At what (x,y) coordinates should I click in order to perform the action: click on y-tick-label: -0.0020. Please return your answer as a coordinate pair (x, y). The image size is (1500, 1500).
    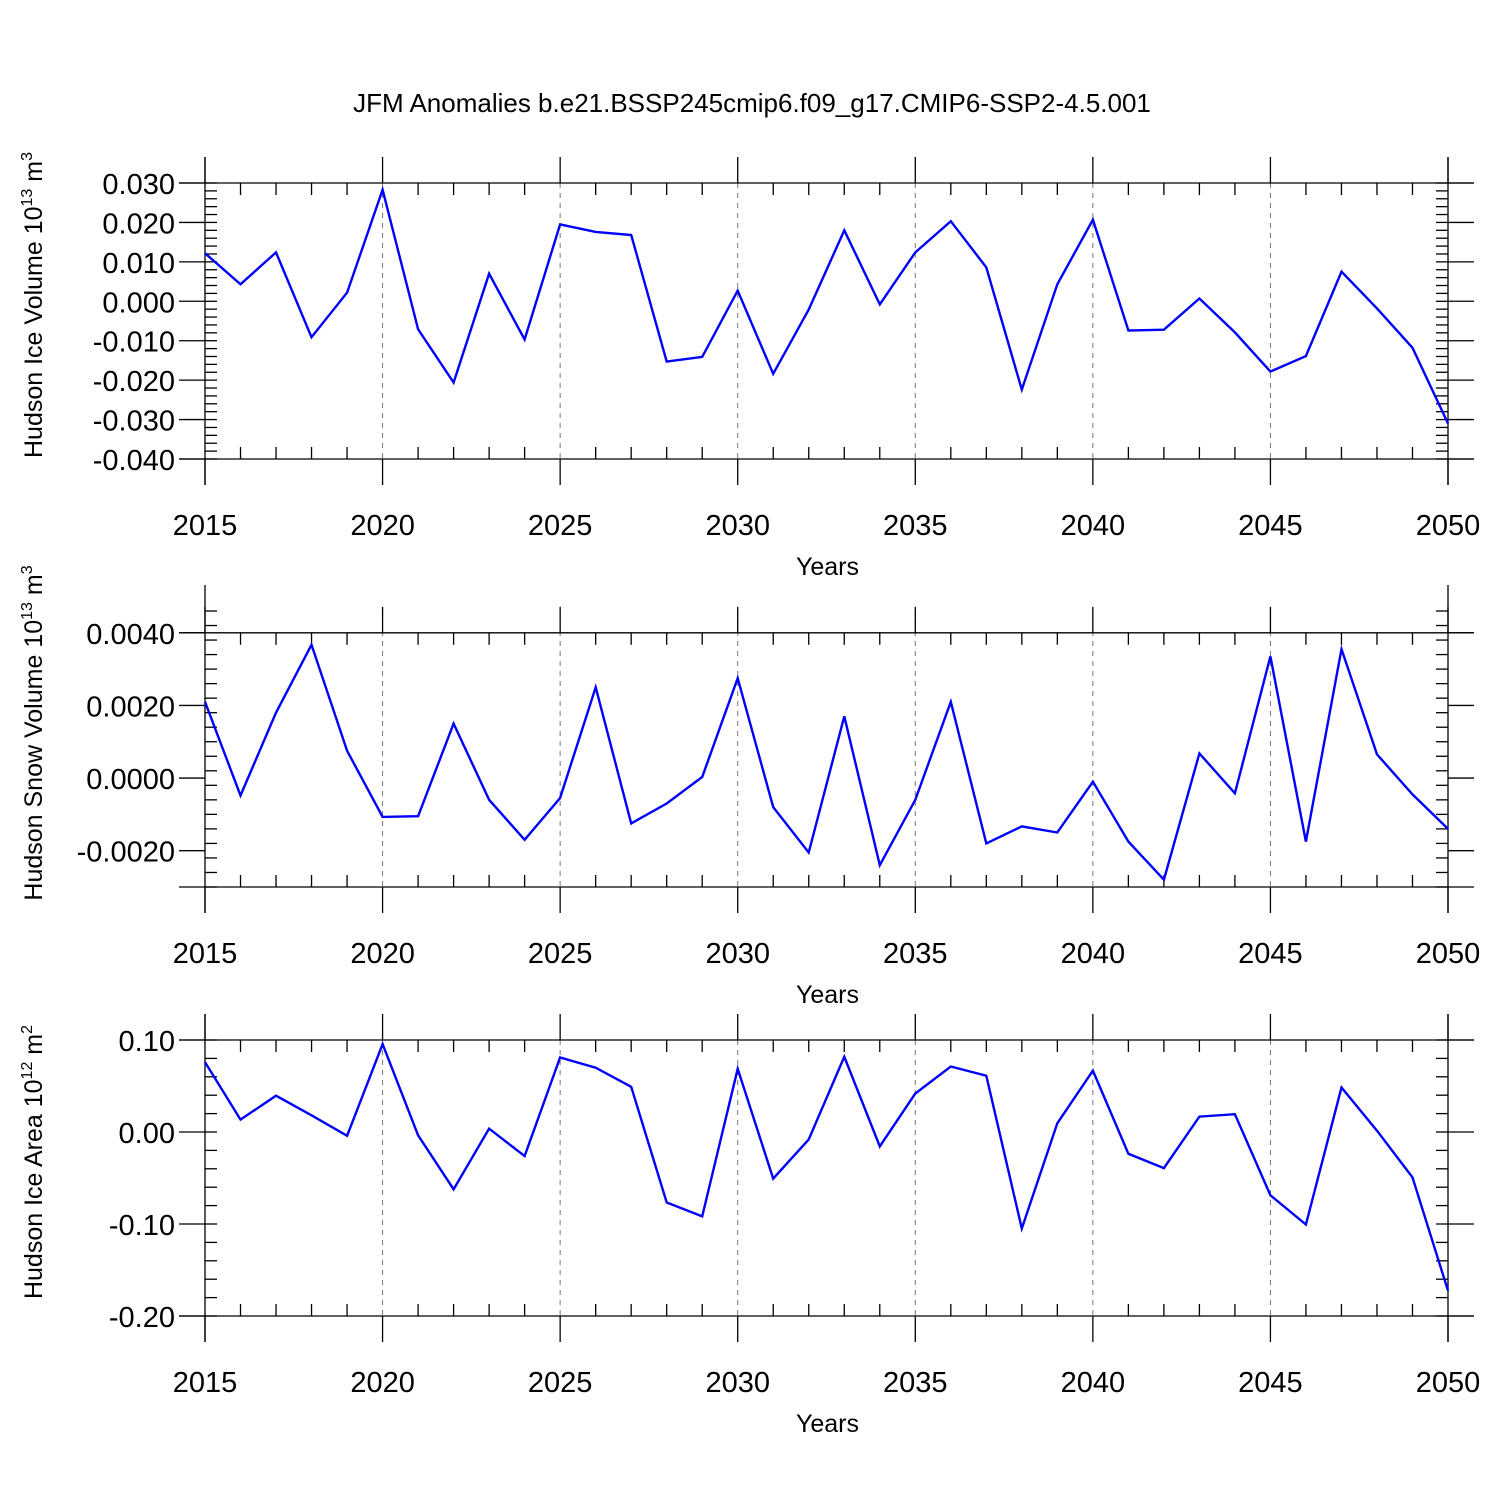
    Looking at the image, I should click on (126, 853).